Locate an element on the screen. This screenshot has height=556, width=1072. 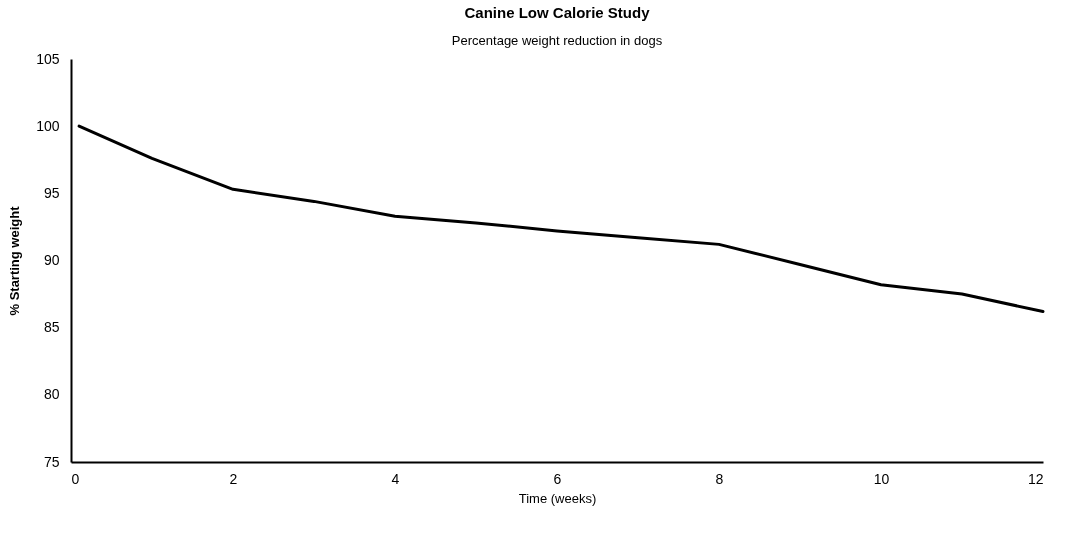
x-tick-label: 12 is located at coordinates (1035, 478).